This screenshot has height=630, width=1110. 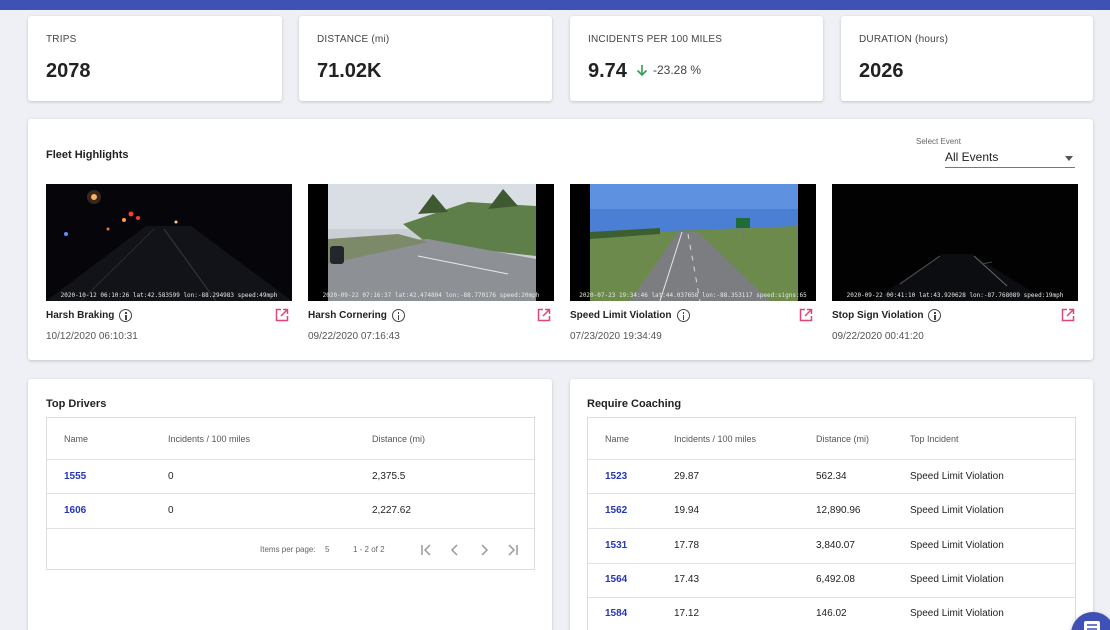 I want to click on driver-link: 1584, so click(x=616, y=613).